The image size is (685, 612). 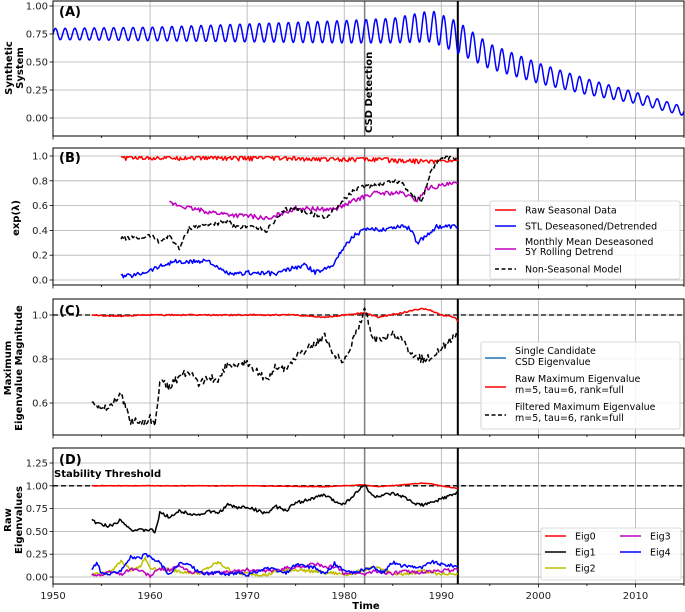 What do you see at coordinates (585, 407) in the screenshot?
I see `legend-entry-filtered-max: Filtered Maximum Eigenvalue` at bounding box center [585, 407].